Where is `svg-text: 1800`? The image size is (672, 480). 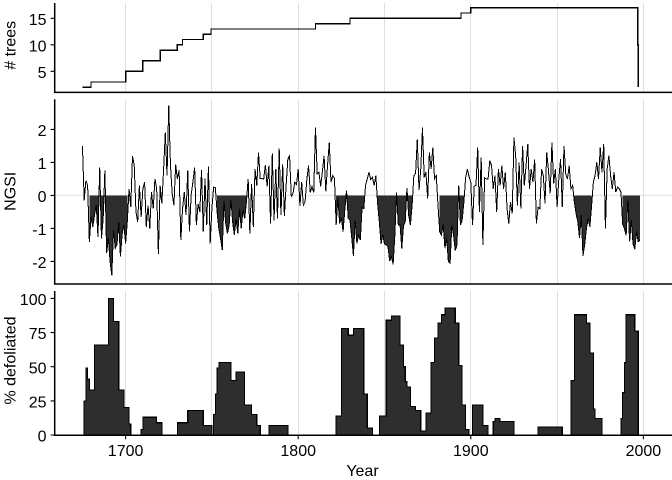
svg-text: 1800 is located at coordinates (298, 451).